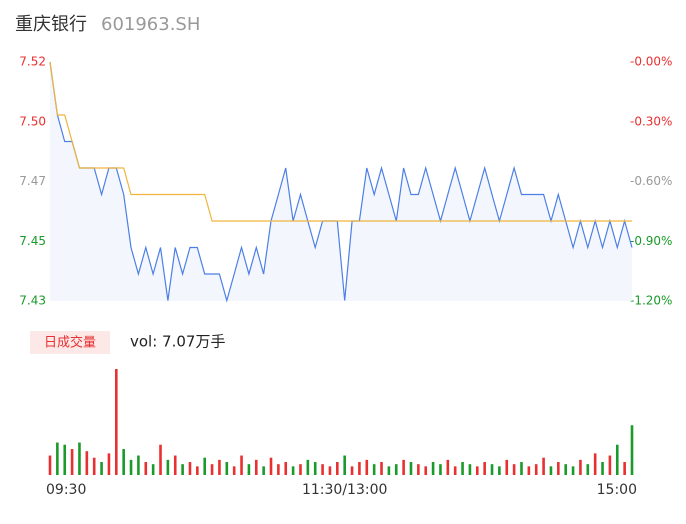 The width and height of the screenshot is (686, 524). I want to click on volume-label: 日成交量, so click(70, 343).